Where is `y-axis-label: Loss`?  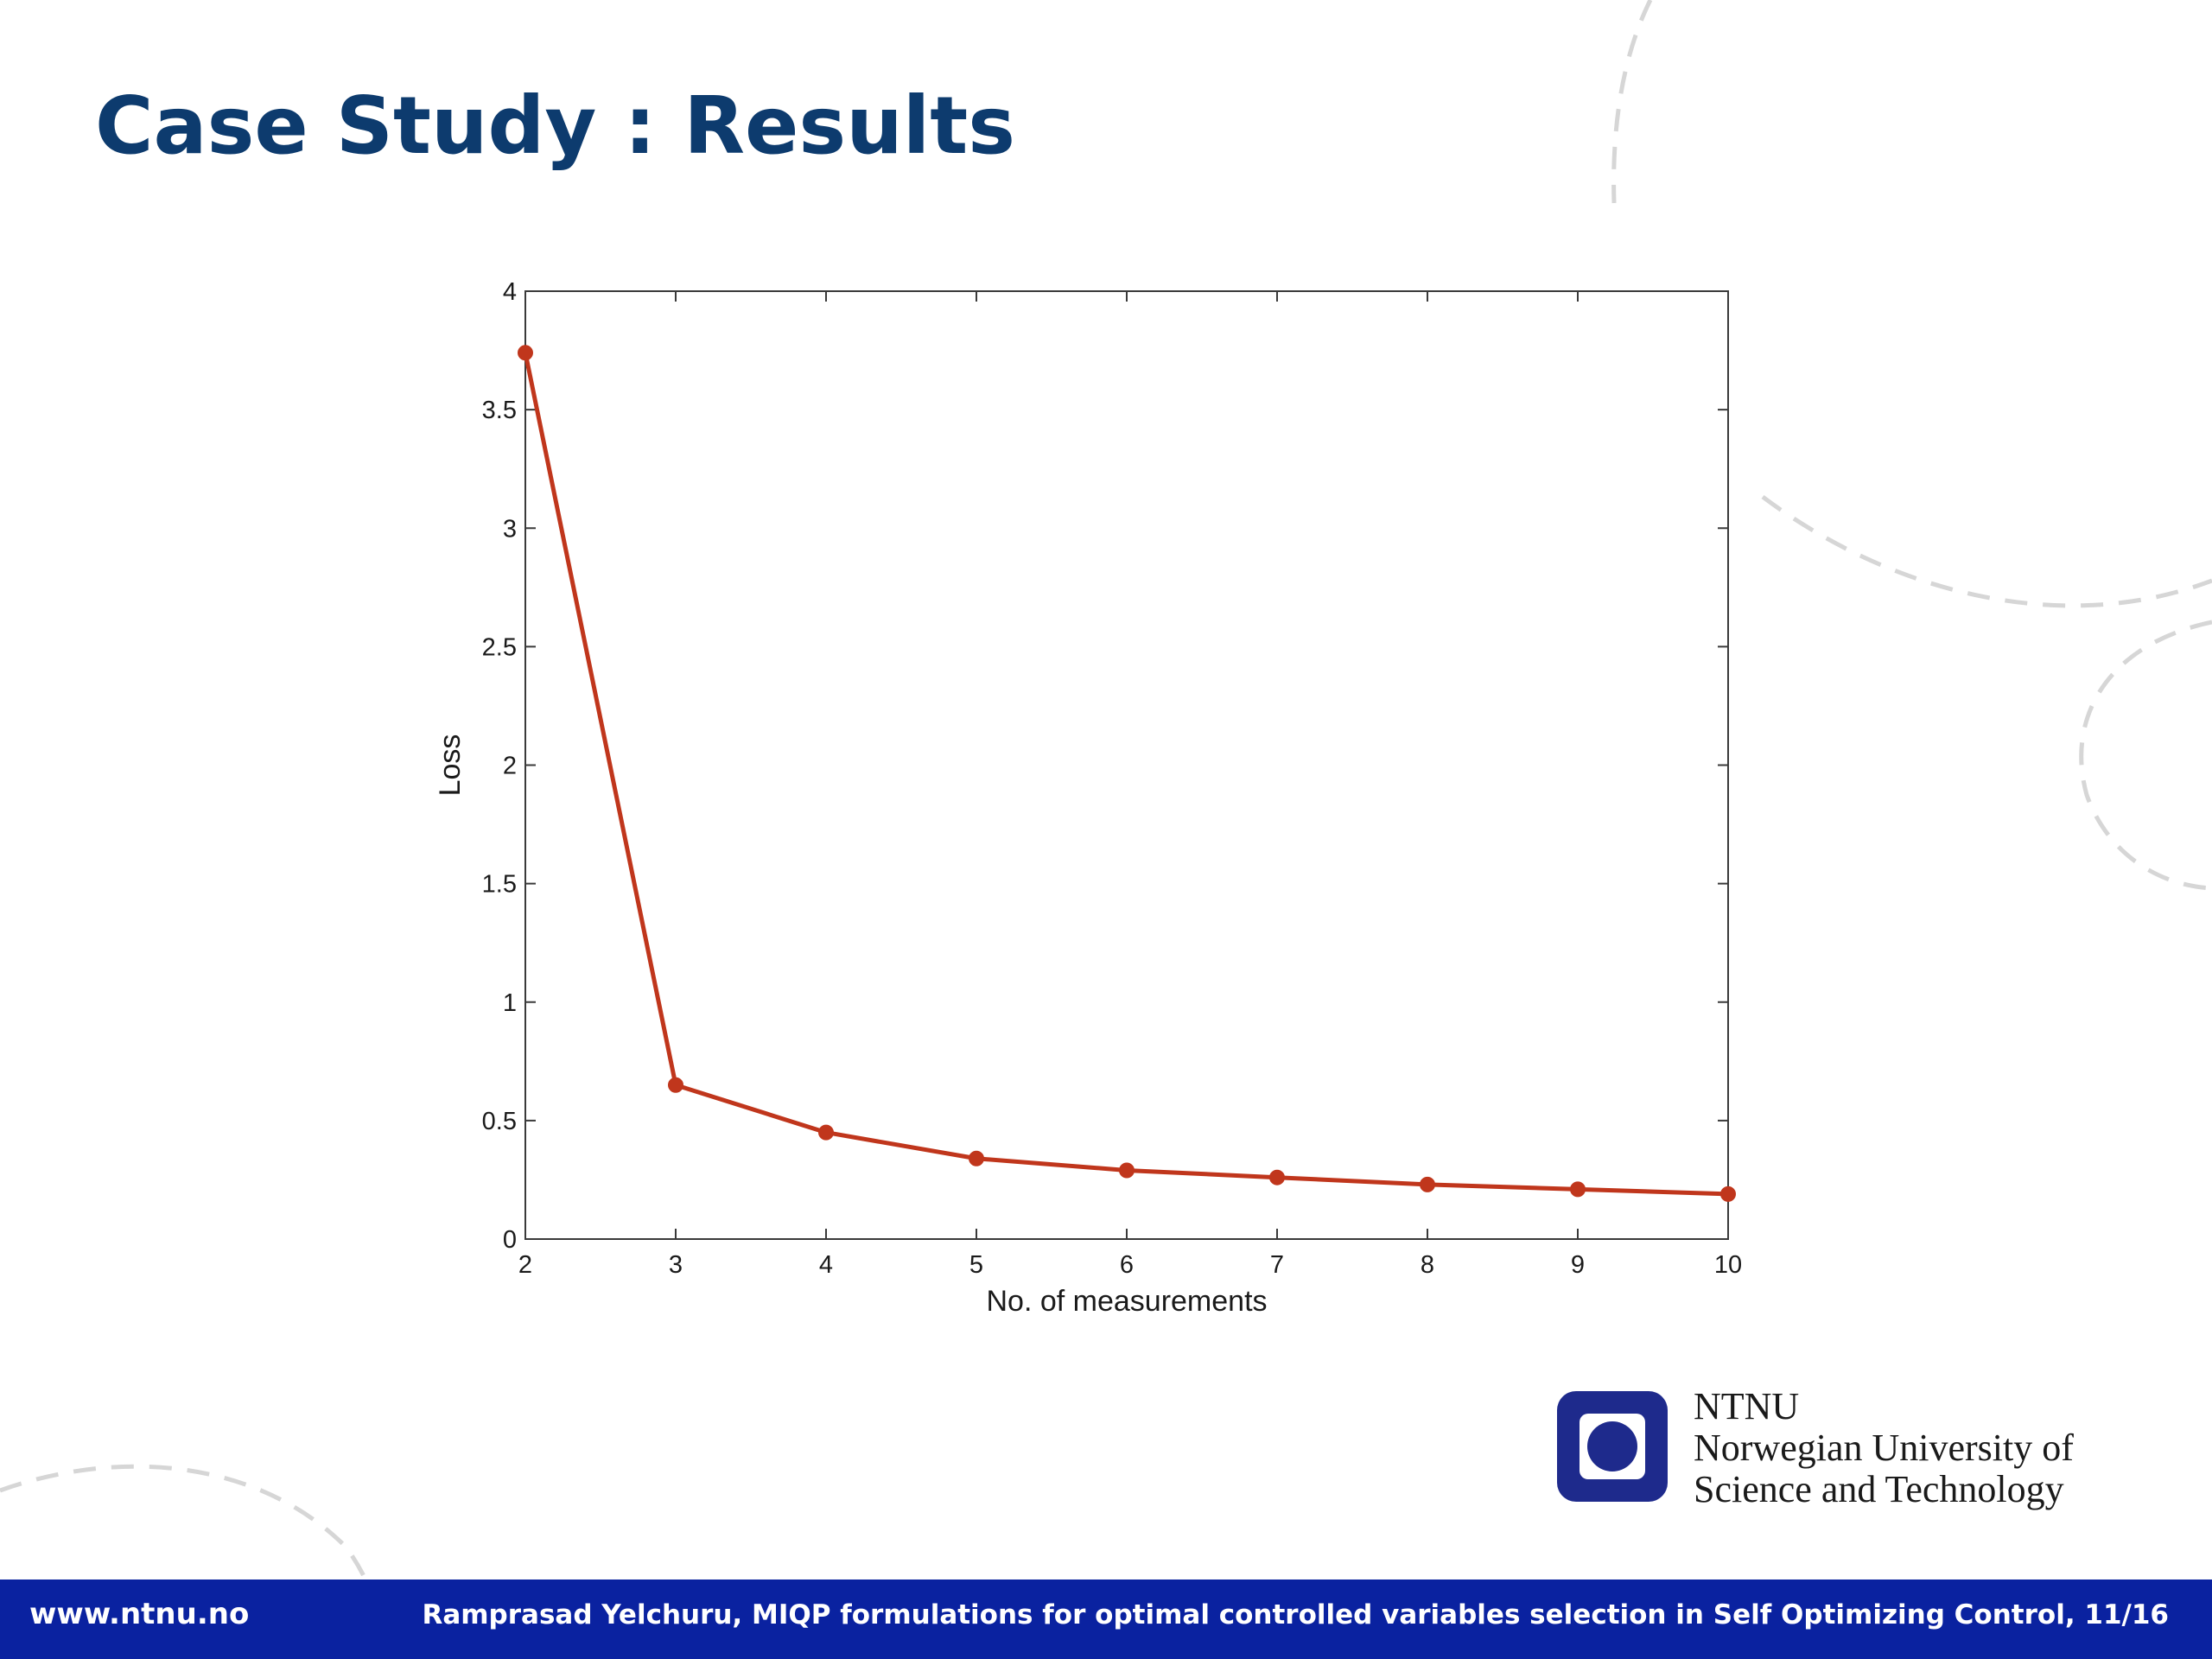 y-axis-label: Loss is located at coordinates (450, 765).